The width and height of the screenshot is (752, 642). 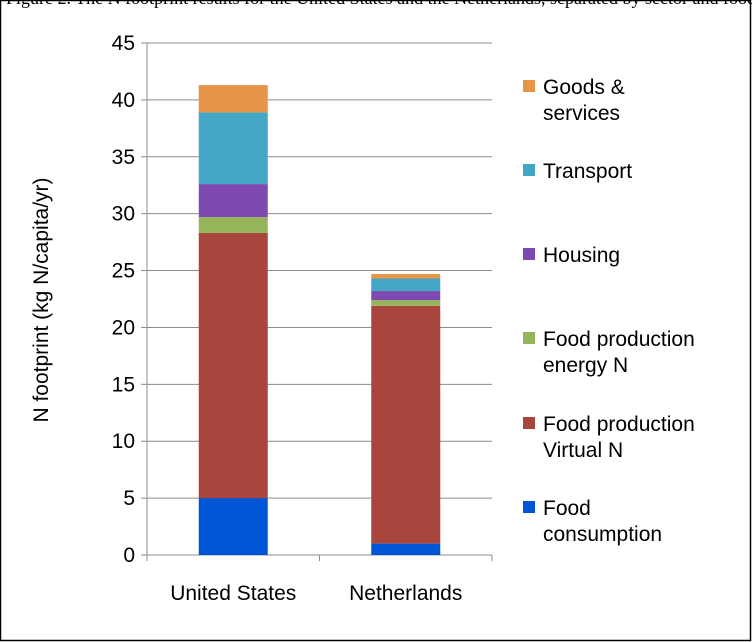 I want to click on y-tick-label: 25, so click(x=123, y=271).